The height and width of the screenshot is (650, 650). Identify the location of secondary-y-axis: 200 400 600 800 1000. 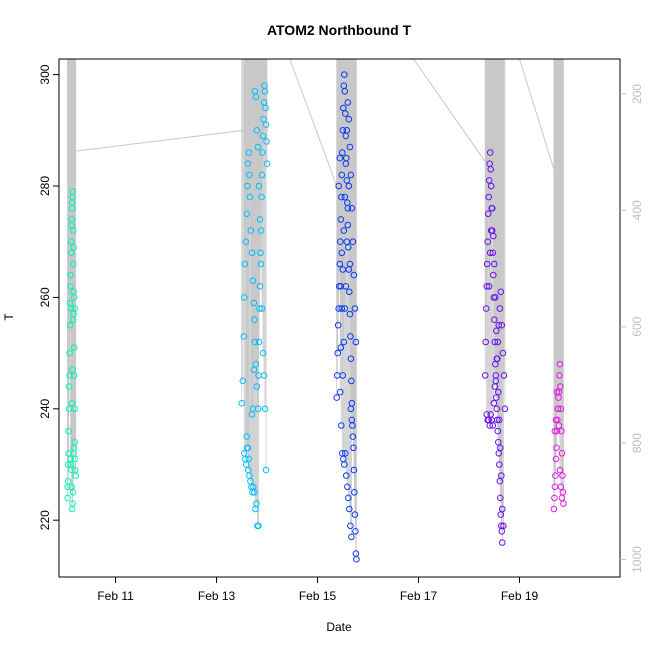
(632, 328).